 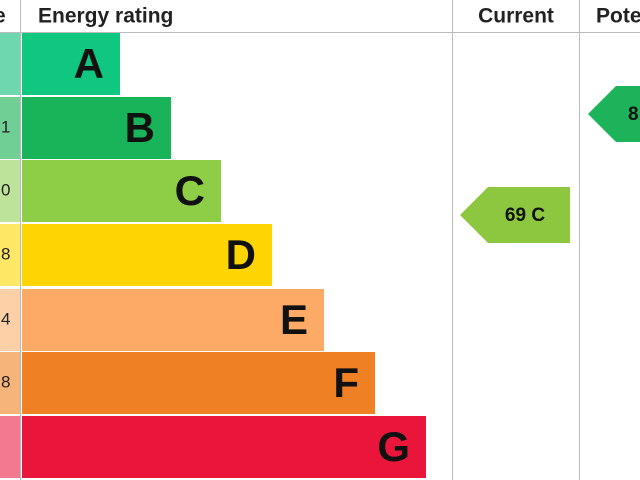 What do you see at coordinates (190, 190) in the screenshot?
I see `band-letter: C` at bounding box center [190, 190].